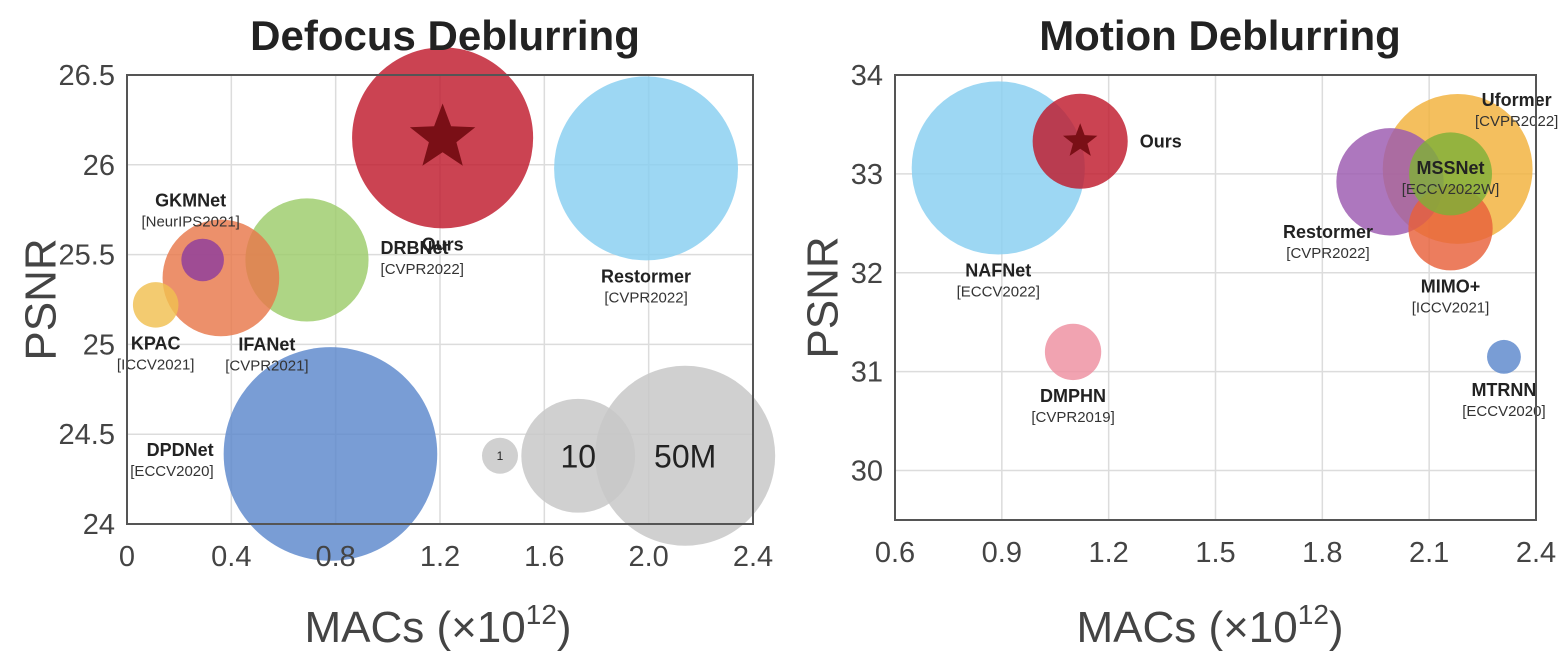  What do you see at coordinates (156, 344) in the screenshot?
I see `point-label-kpac: KPAC` at bounding box center [156, 344].